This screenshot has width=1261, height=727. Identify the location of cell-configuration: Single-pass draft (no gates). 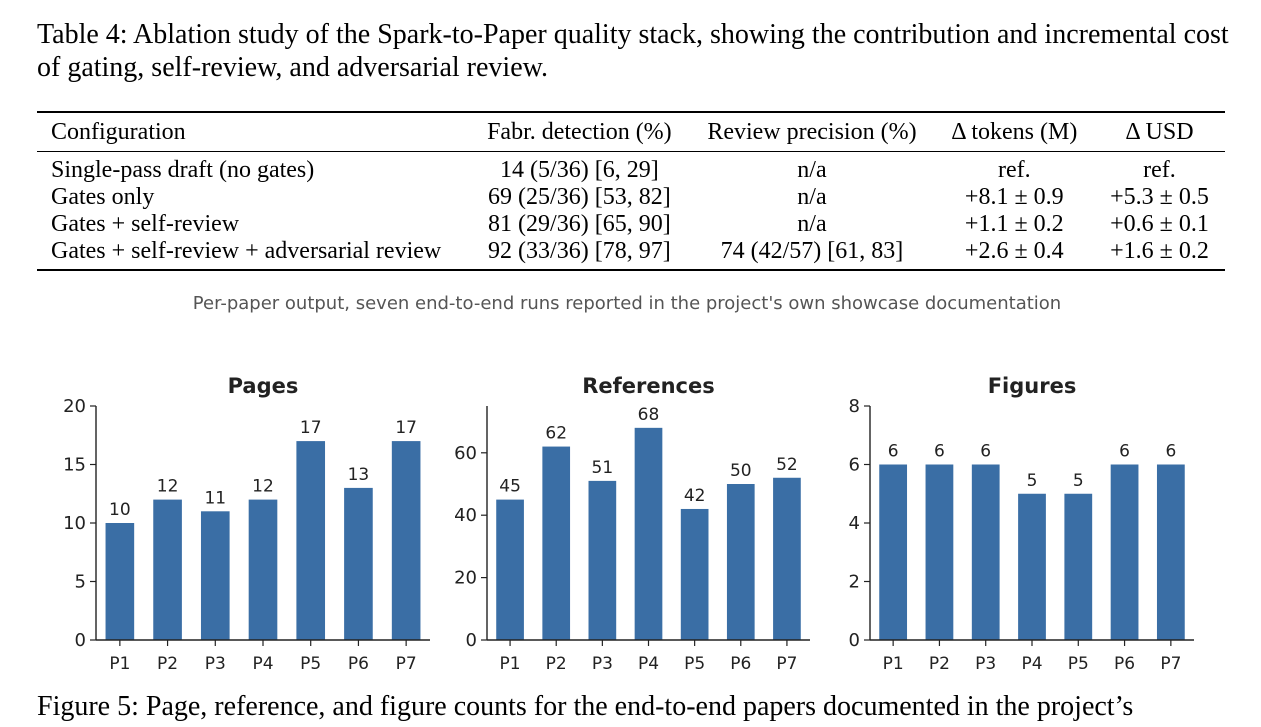
(183, 170).